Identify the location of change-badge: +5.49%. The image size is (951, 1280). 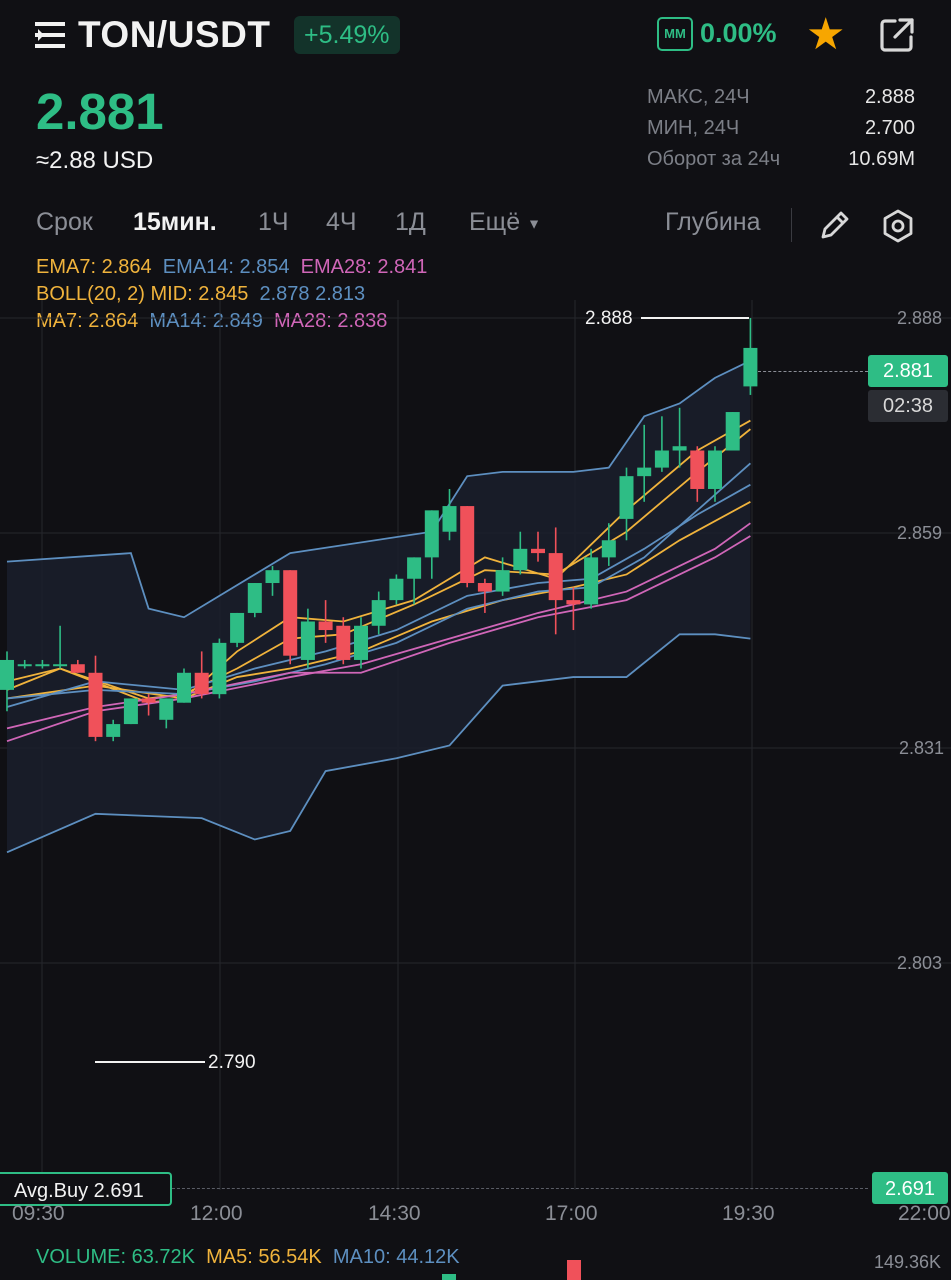
(347, 35).